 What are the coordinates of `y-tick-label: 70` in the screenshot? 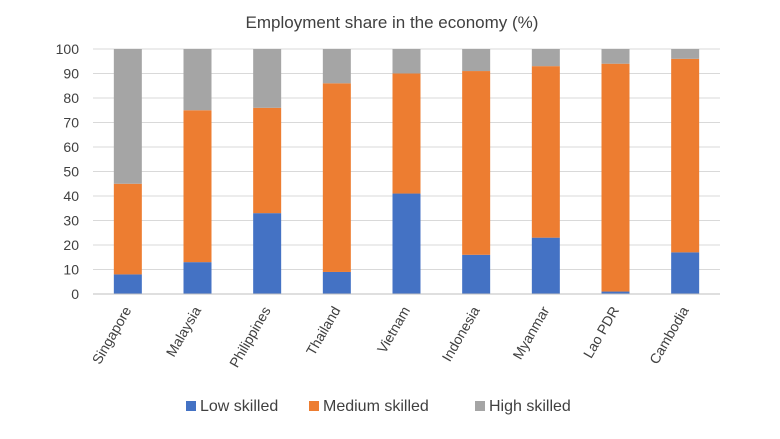 It's located at (71, 123).